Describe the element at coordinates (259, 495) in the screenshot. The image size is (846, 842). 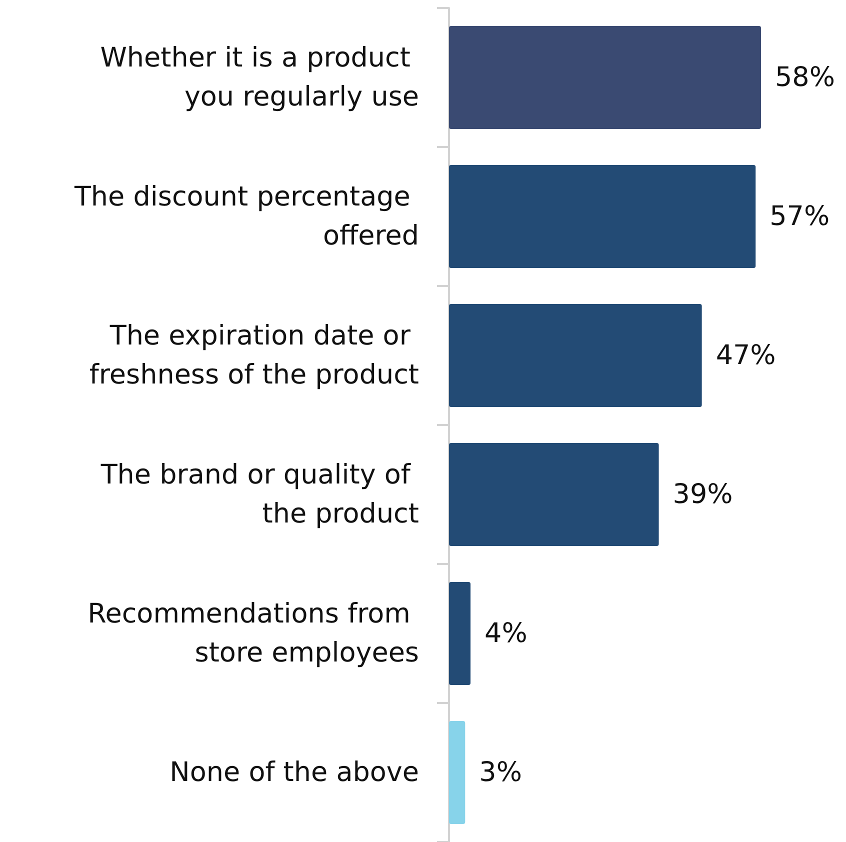
I see `y-tick-label: The brand or quality of the product` at that location.